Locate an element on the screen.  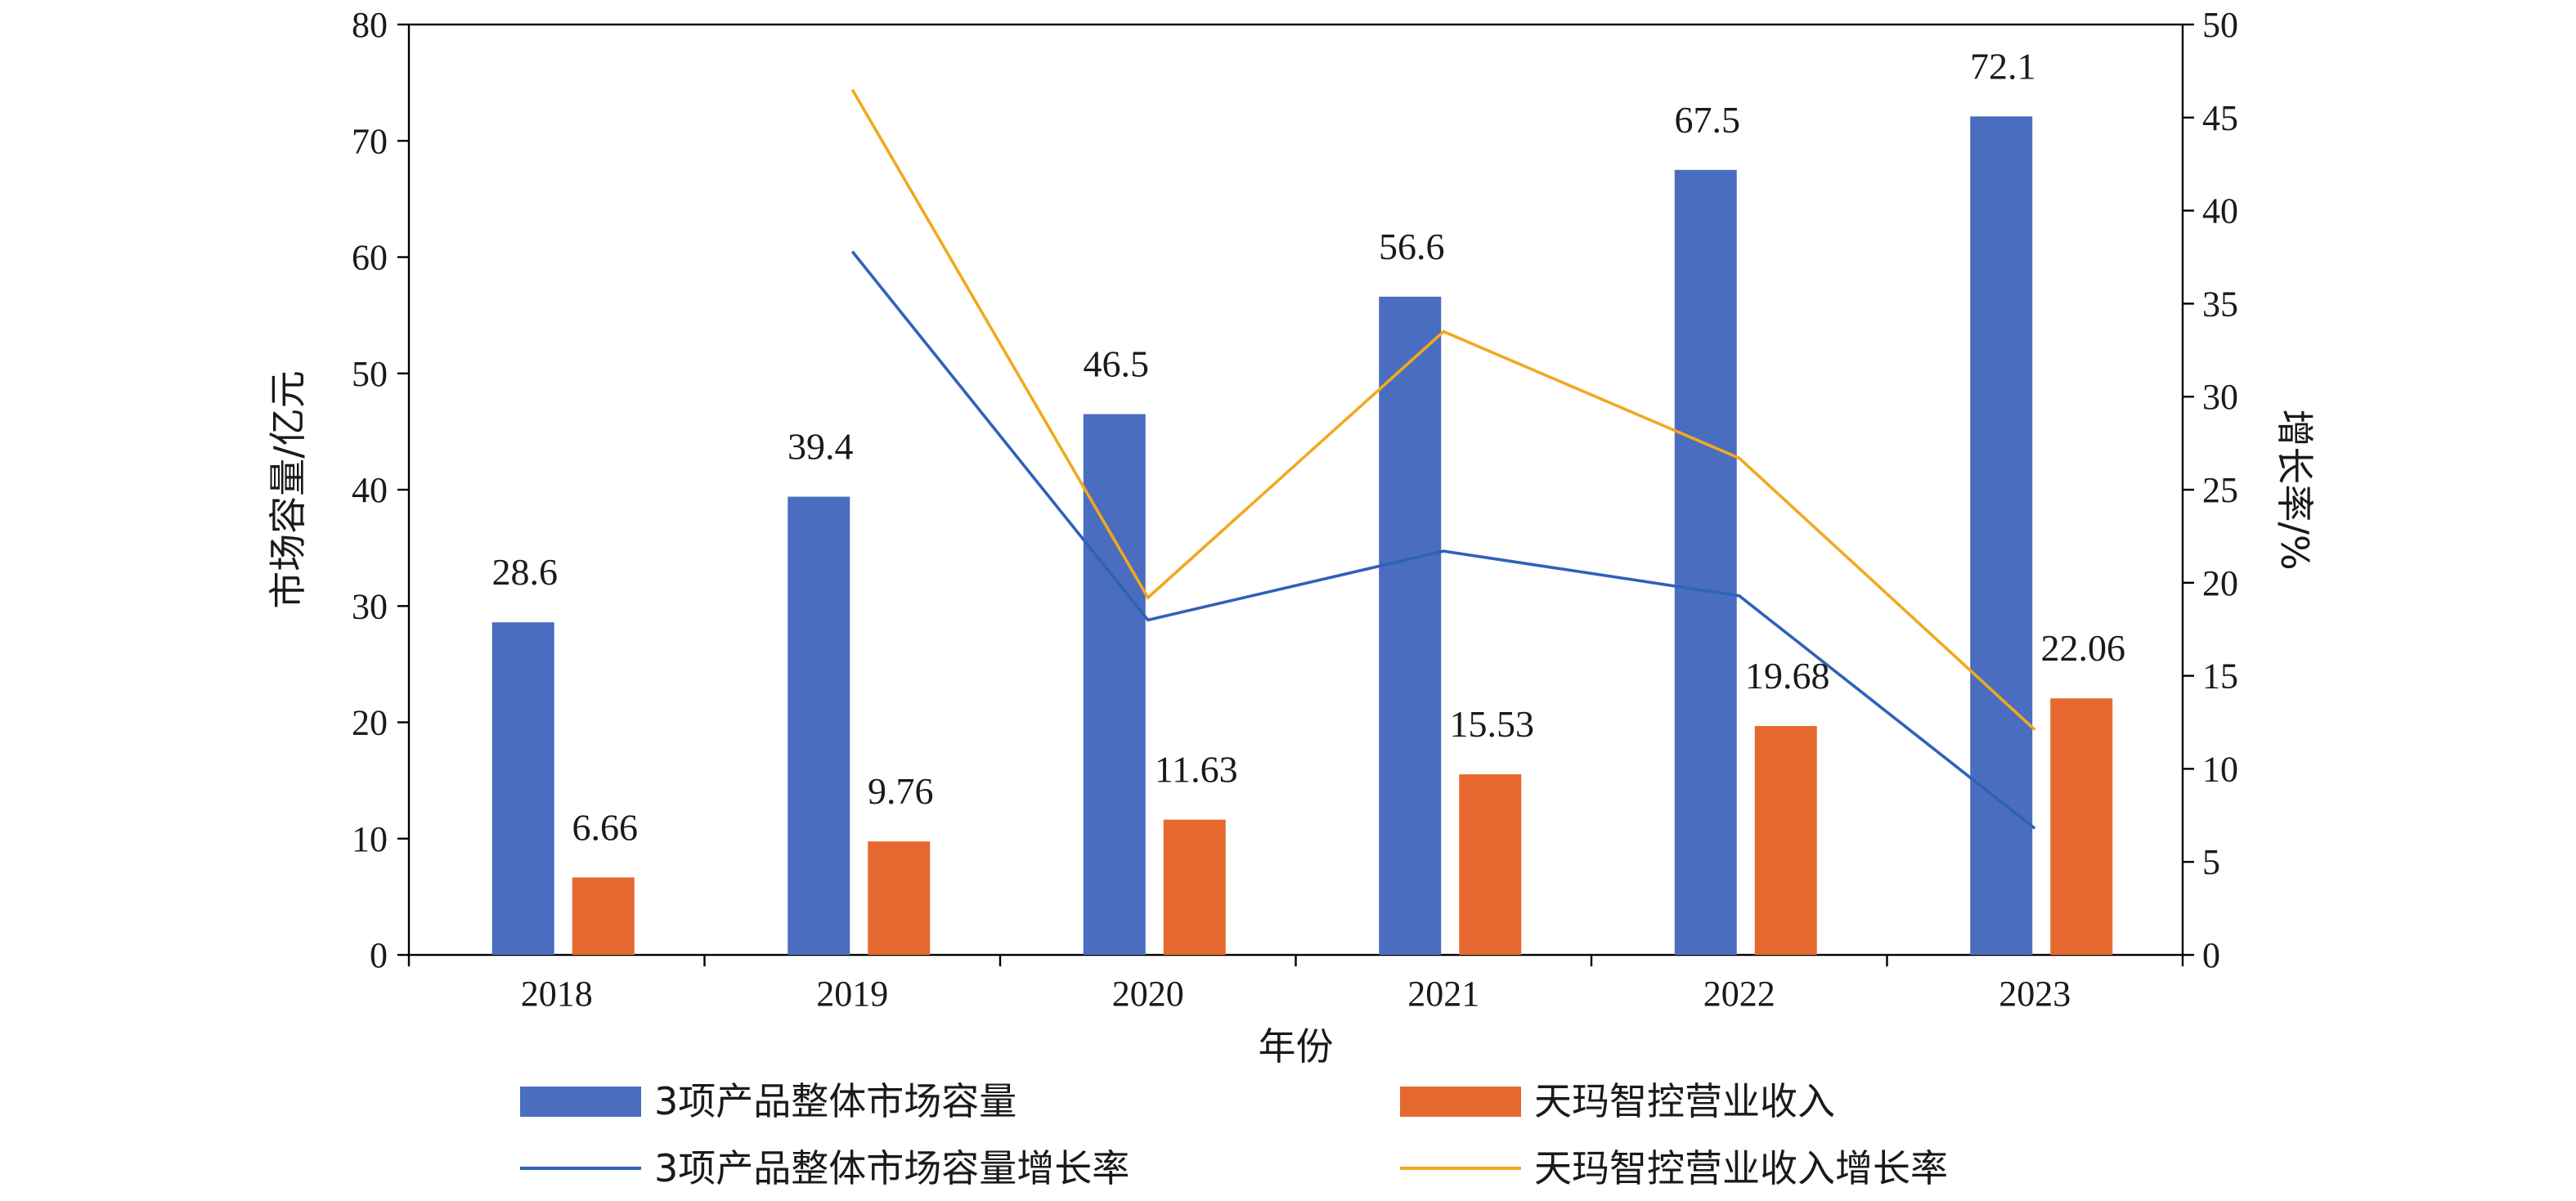
x-axis-title: 年份 is located at coordinates (1297, 1046).